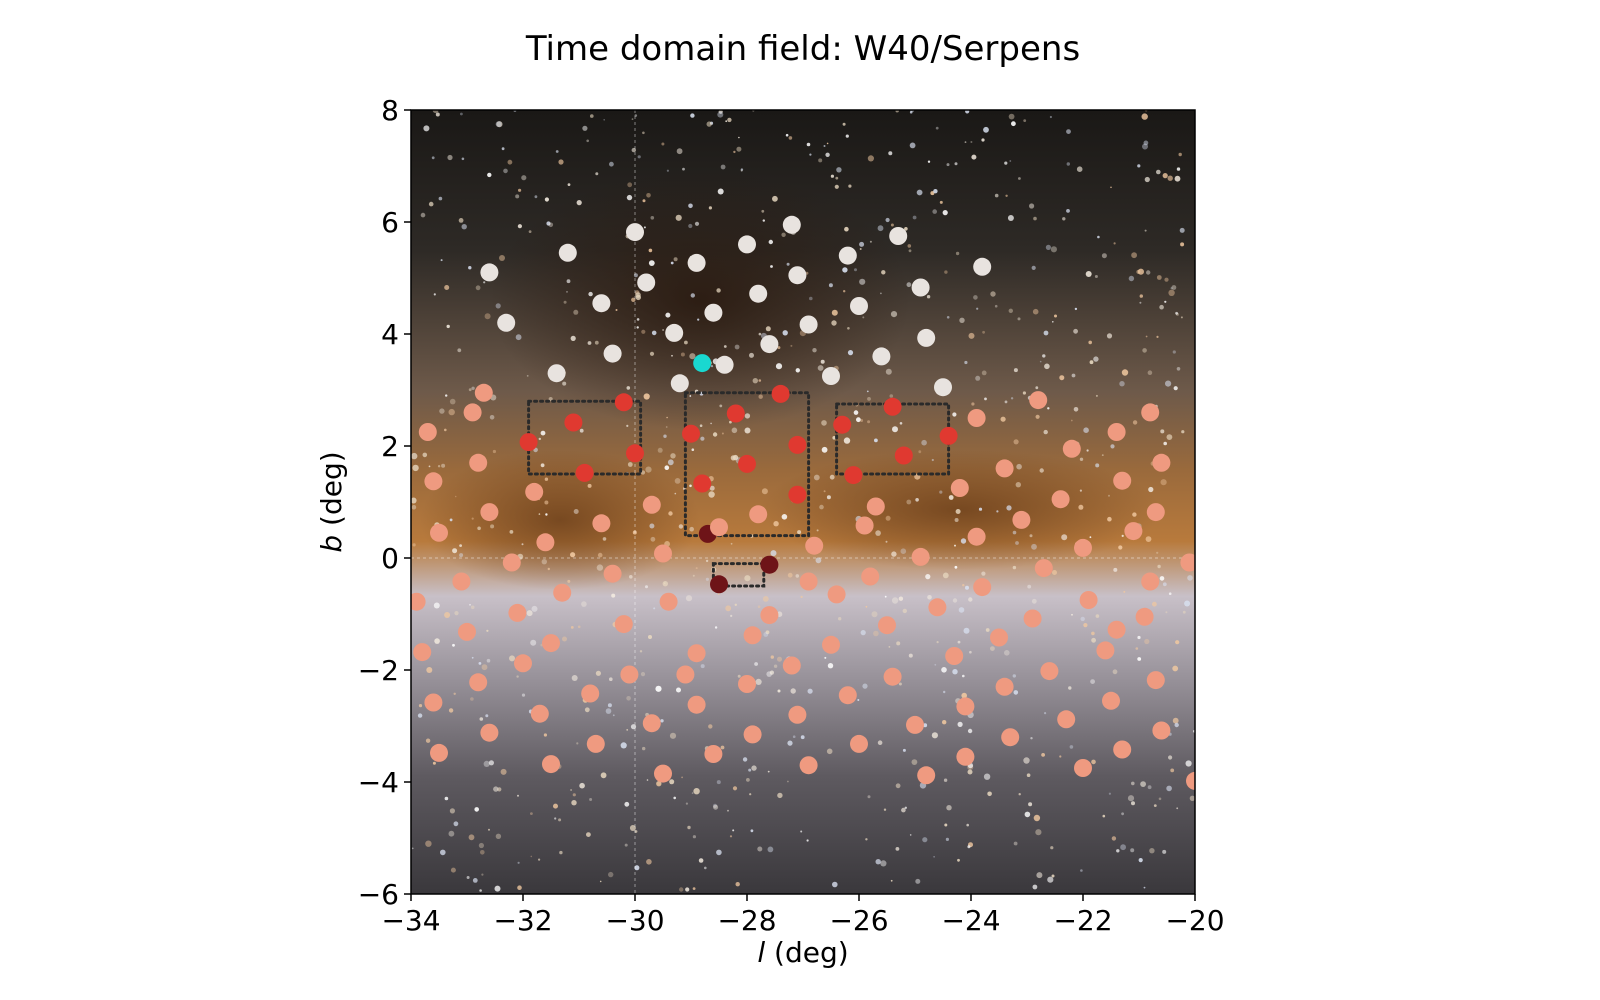 The image size is (1600, 1000). I want to click on region-box, so click(747, 464).